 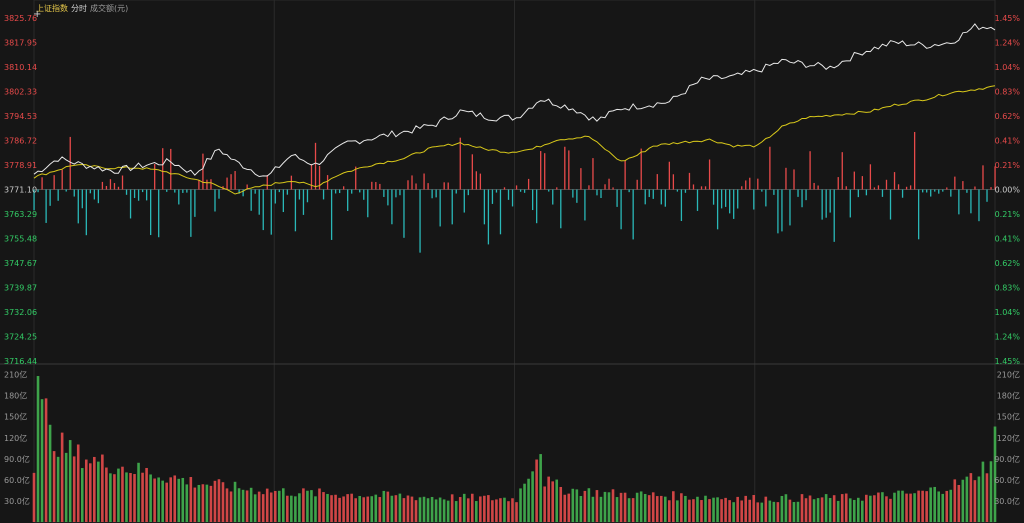 What do you see at coordinates (1008, 337) in the screenshot?
I see `right-tick-label: 1.24%` at bounding box center [1008, 337].